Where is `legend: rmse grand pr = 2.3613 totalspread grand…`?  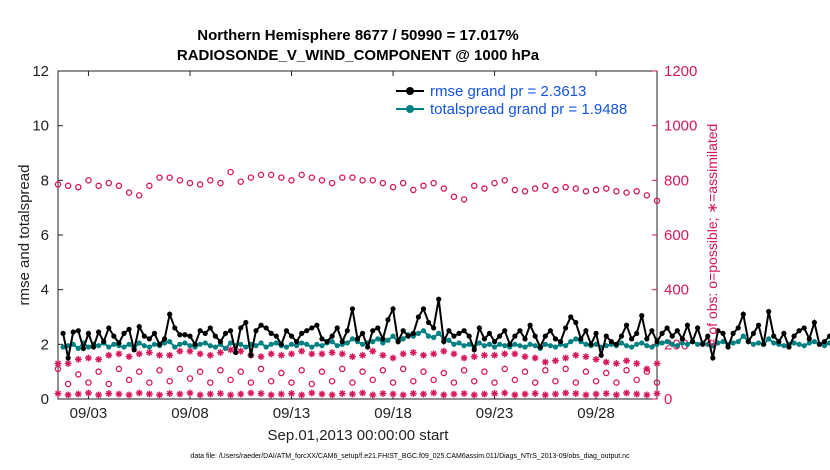
legend: rmse grand pr = 2.3613 totalspread grand… is located at coordinates (511, 100).